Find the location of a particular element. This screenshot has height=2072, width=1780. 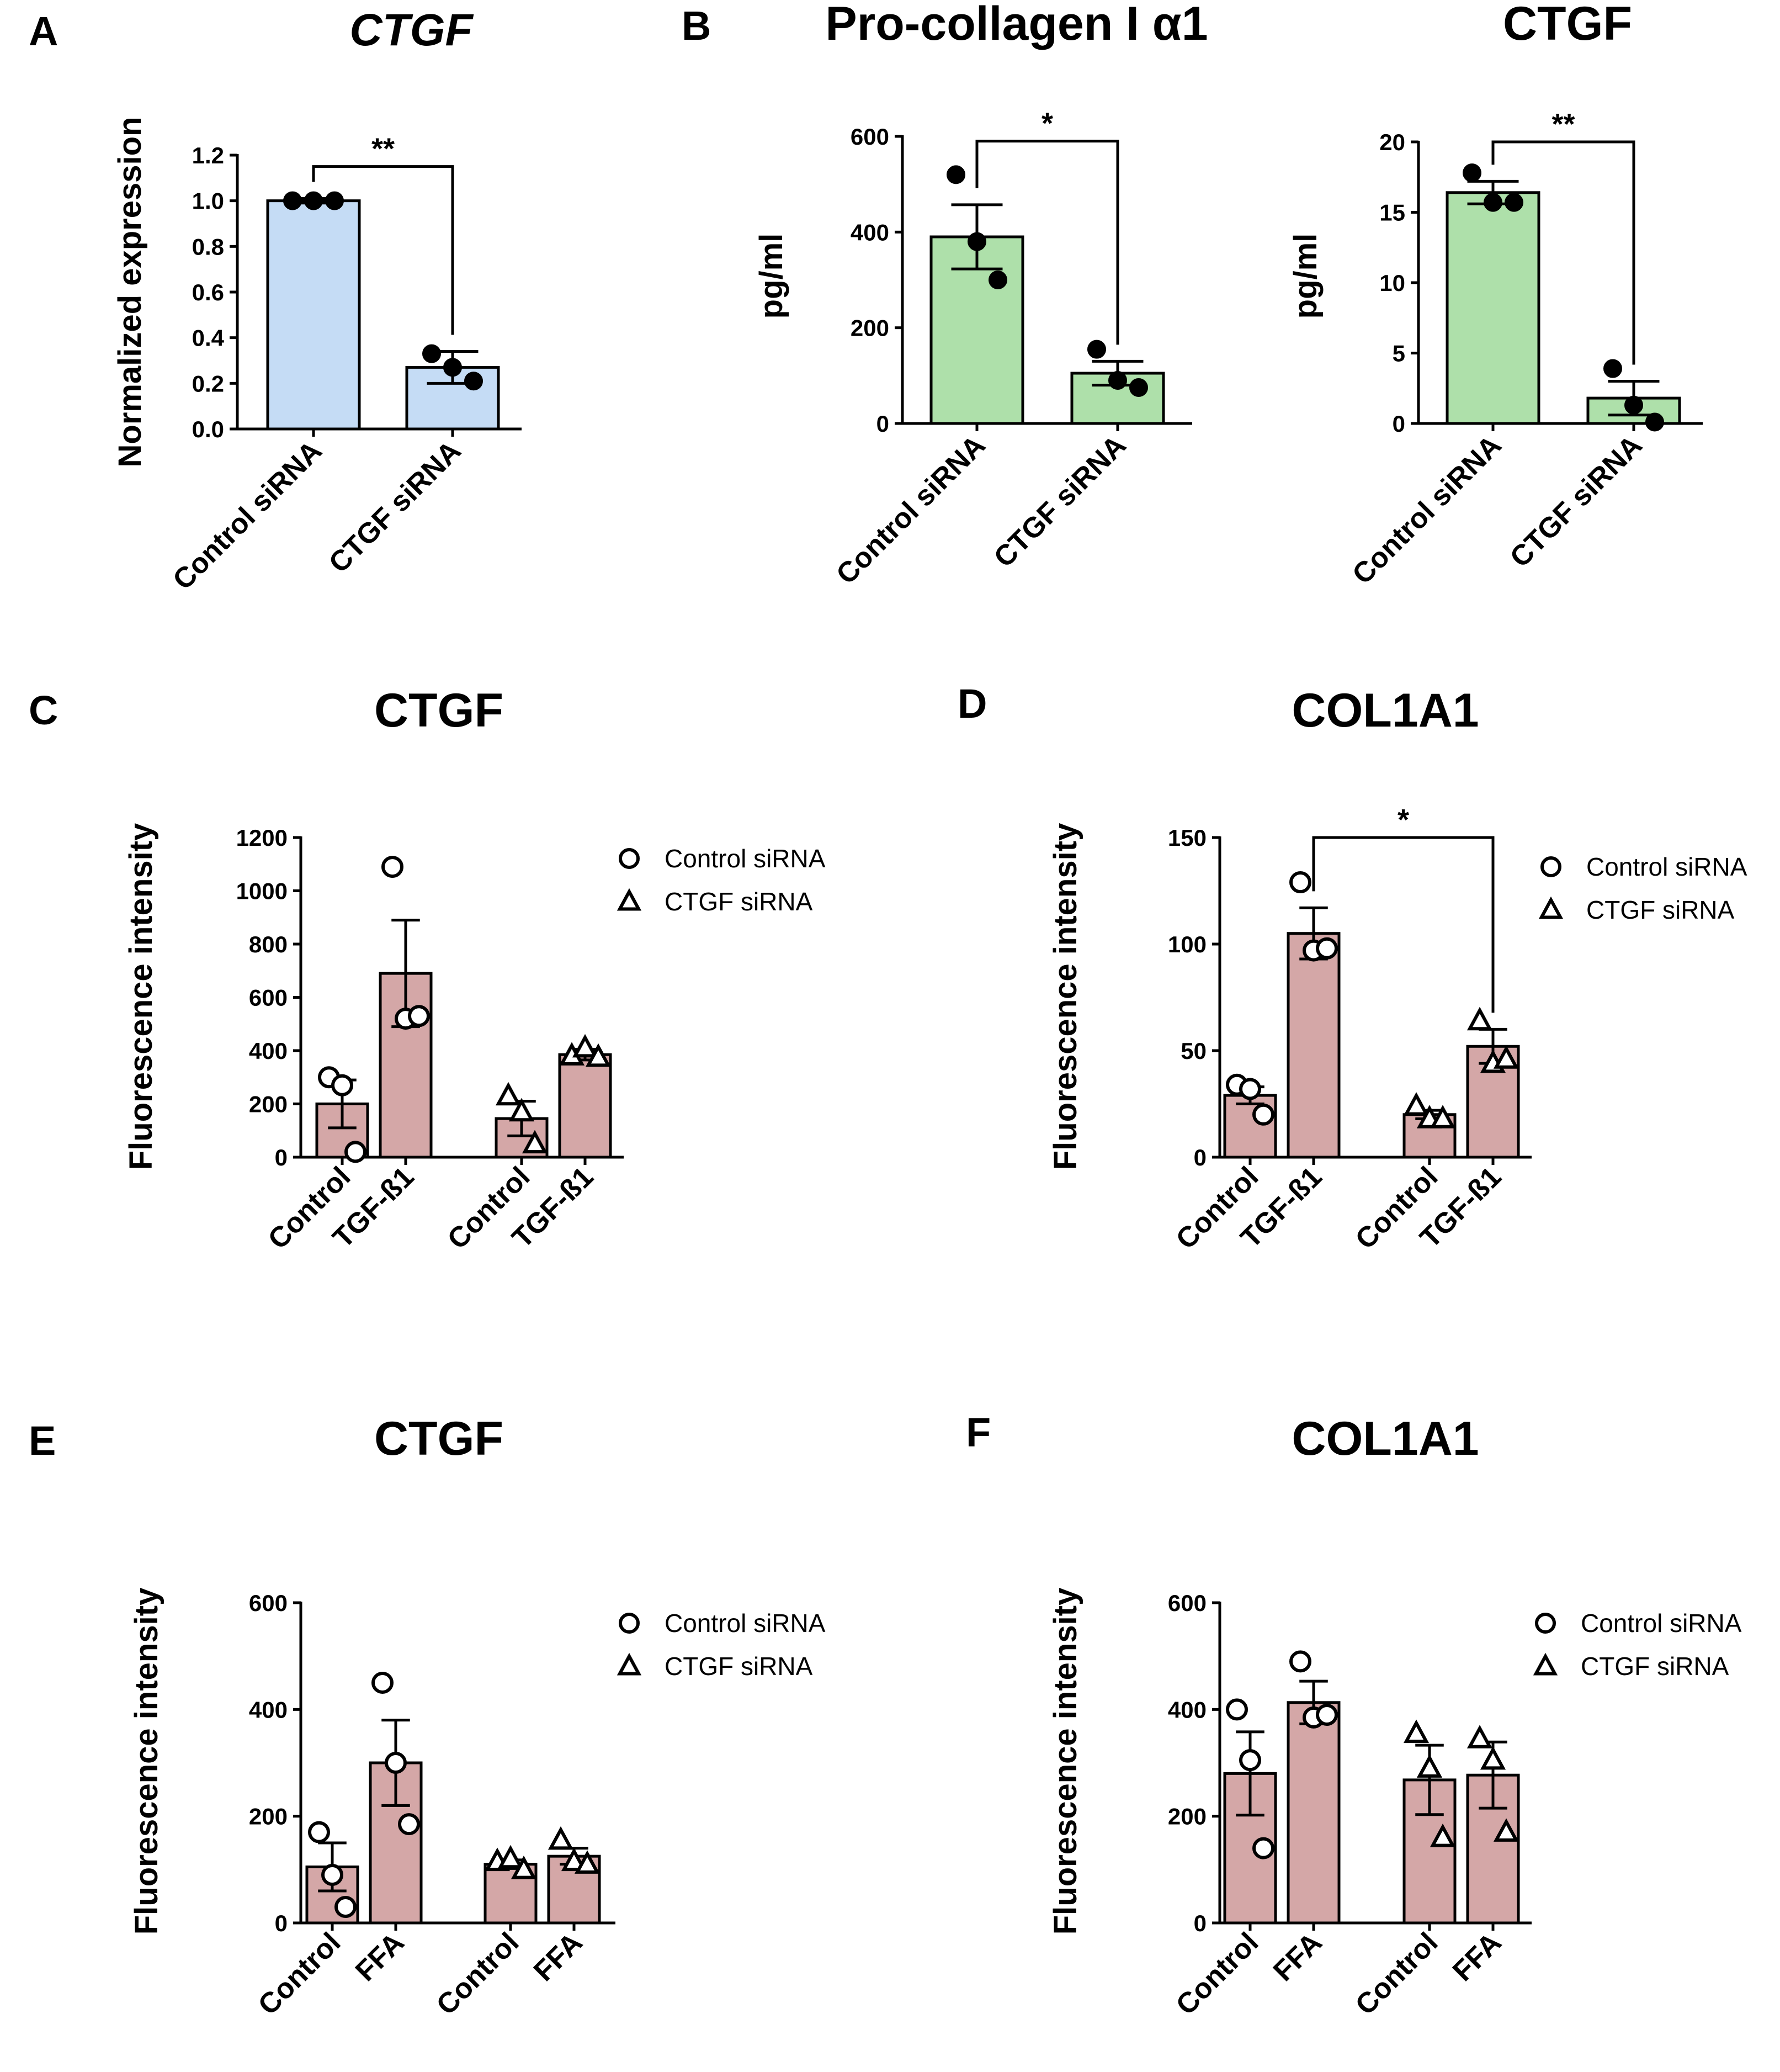

panel-letter: B is located at coordinates (697, 26).